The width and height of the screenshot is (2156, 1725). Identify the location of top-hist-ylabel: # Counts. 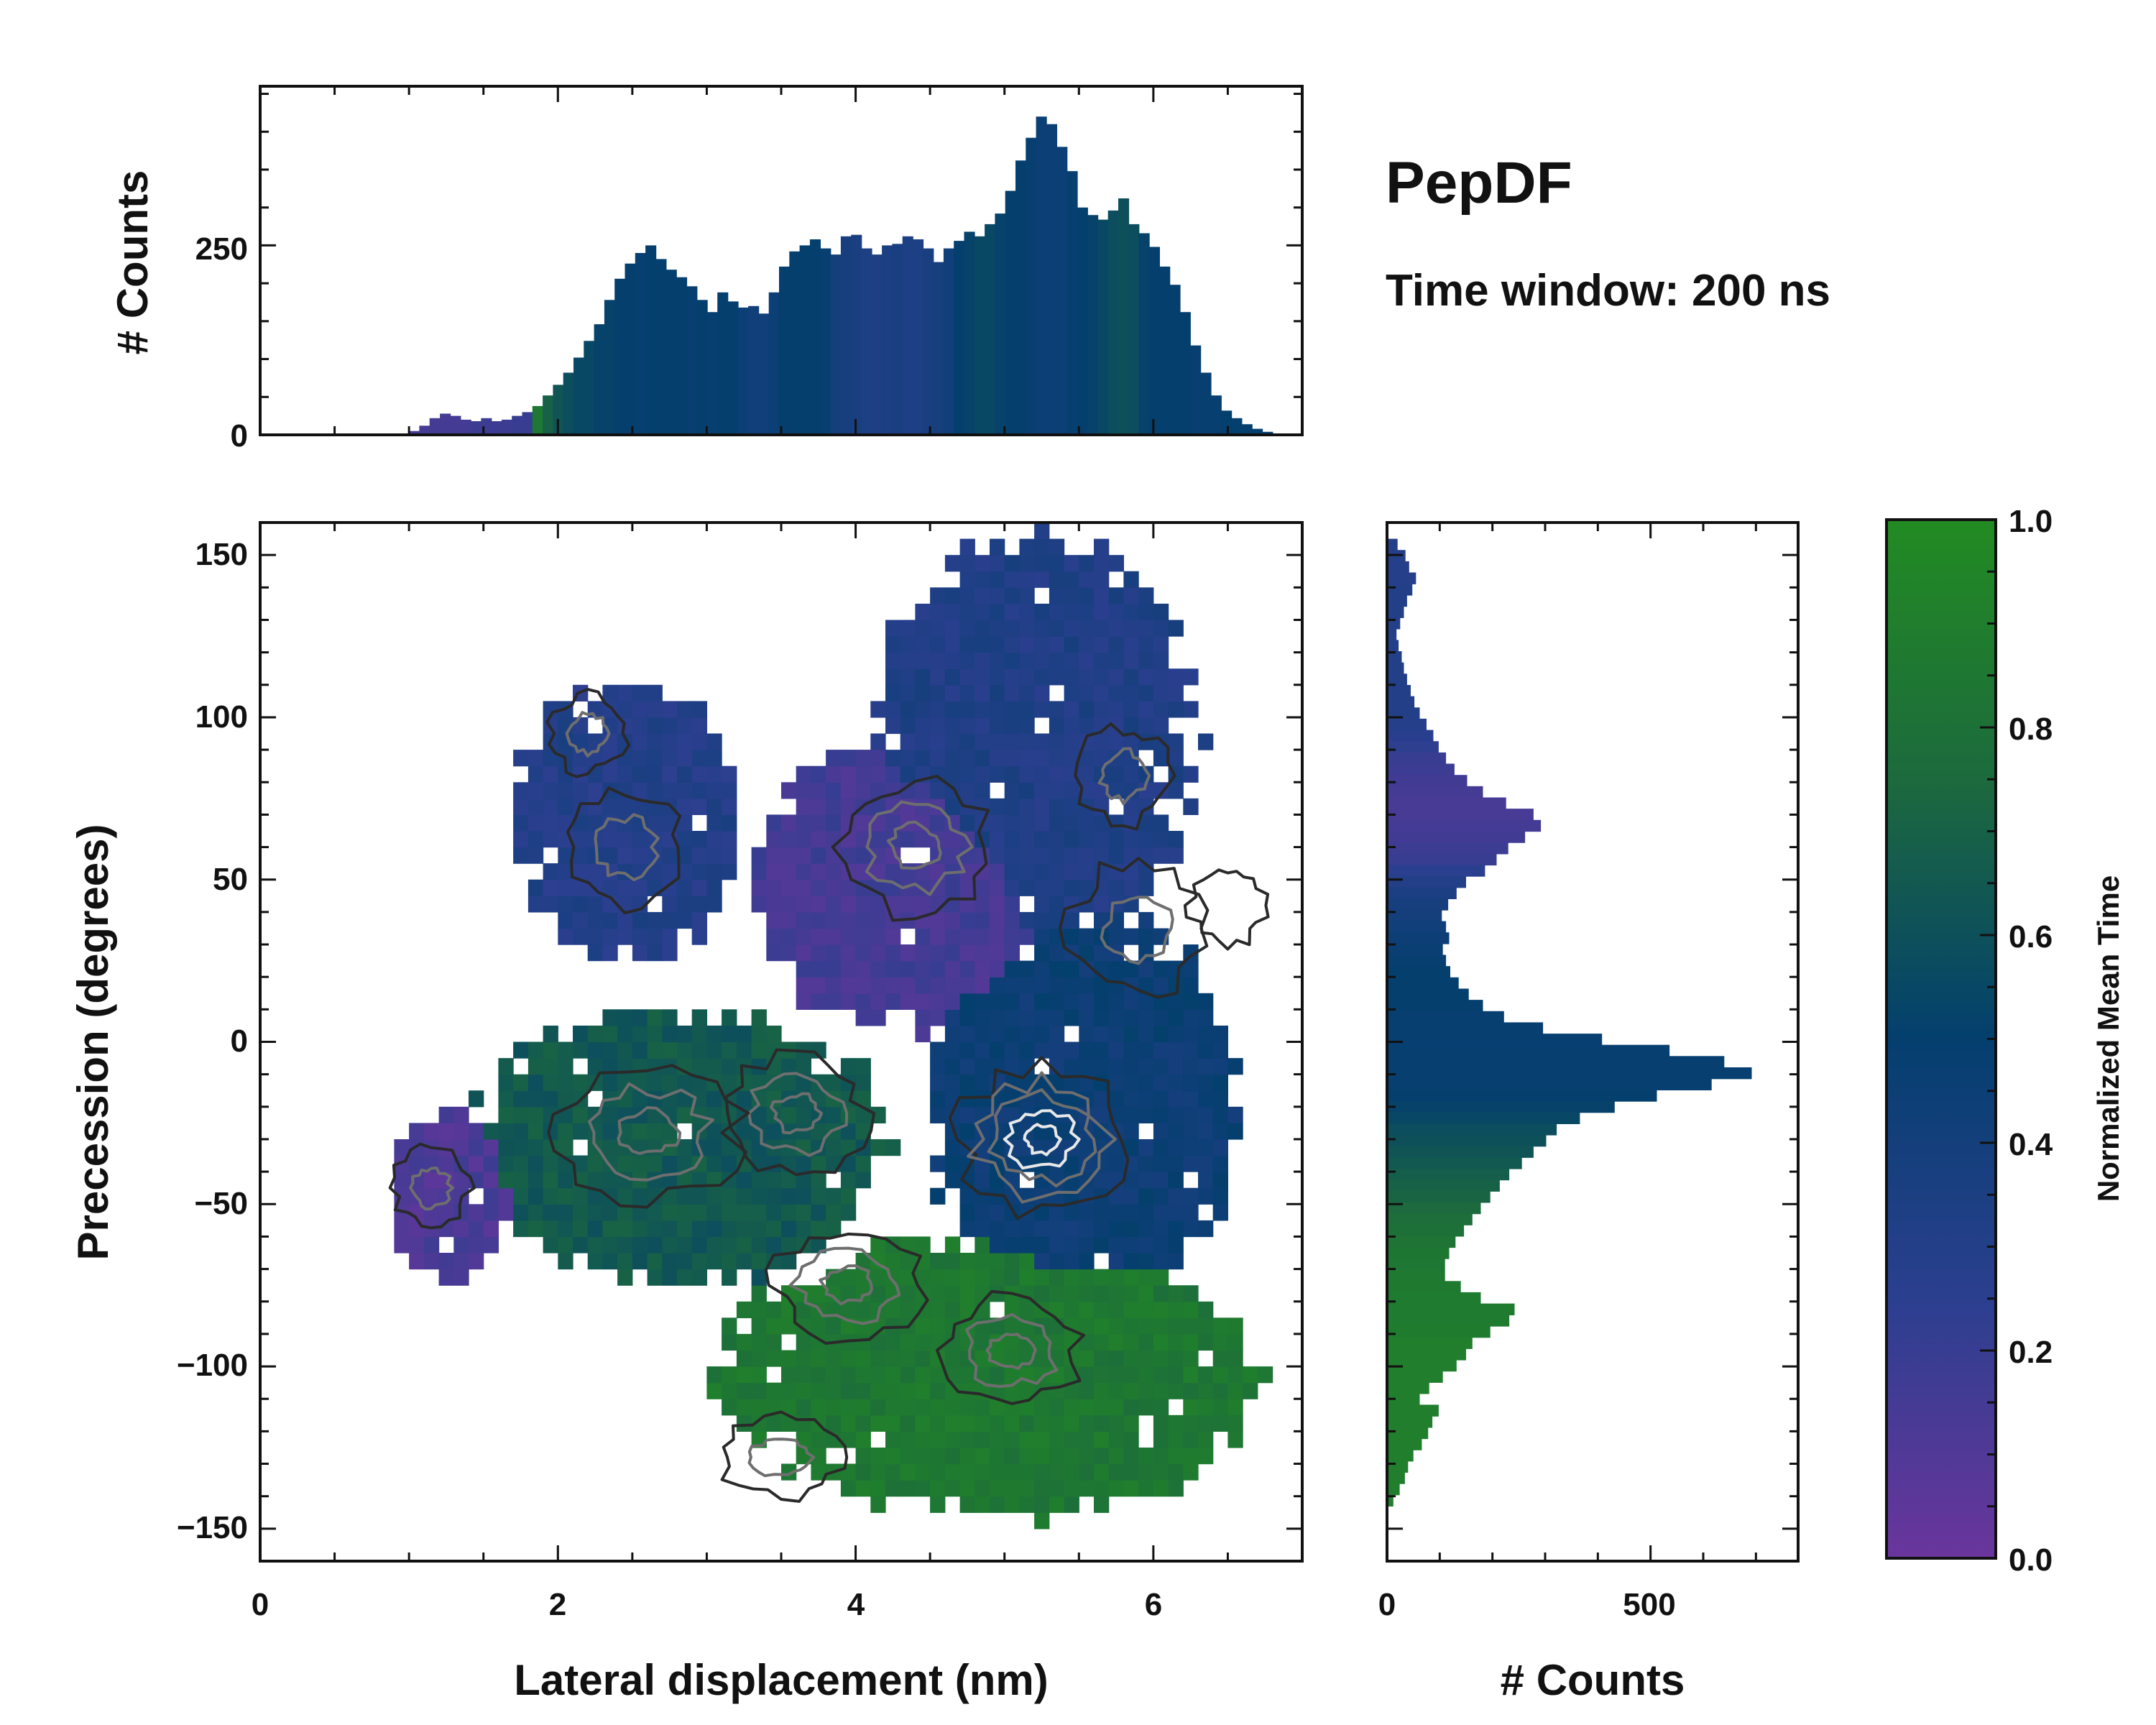
(133, 262).